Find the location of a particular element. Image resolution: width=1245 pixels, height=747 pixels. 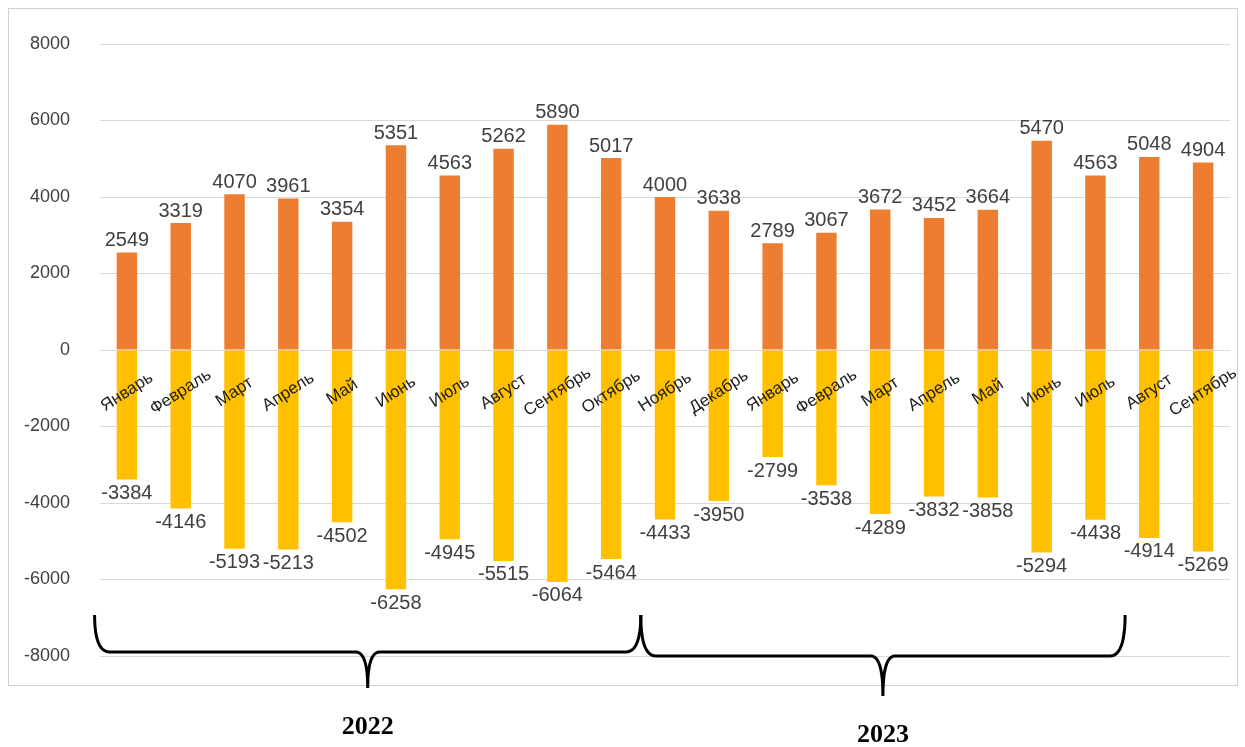

data-label: 3354 is located at coordinates (342, 208).